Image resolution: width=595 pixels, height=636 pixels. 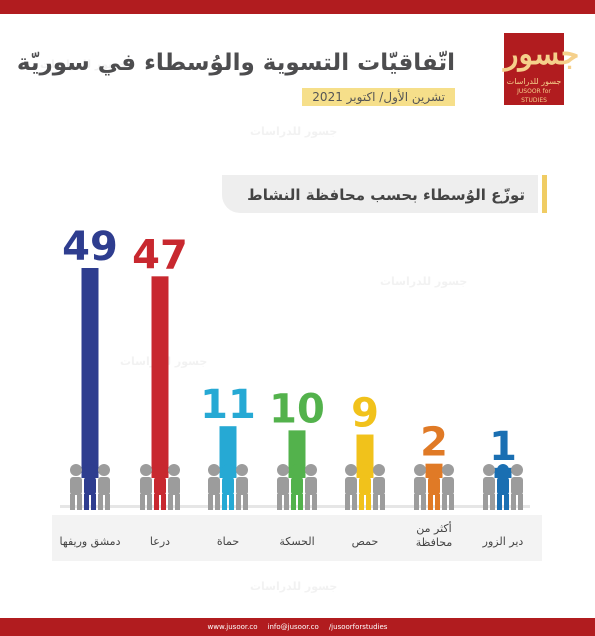 I want to click on value-label-1: 47, so click(x=160, y=255).